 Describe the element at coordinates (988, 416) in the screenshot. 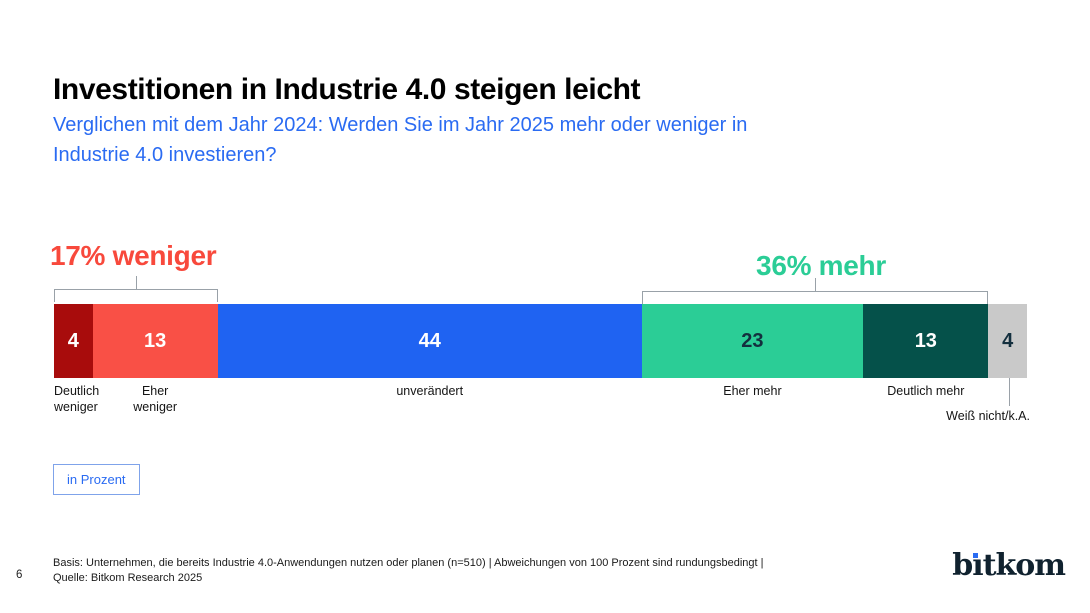

I see `segment-label-weiss-nicht: Weiß nicht/k.A.` at that location.